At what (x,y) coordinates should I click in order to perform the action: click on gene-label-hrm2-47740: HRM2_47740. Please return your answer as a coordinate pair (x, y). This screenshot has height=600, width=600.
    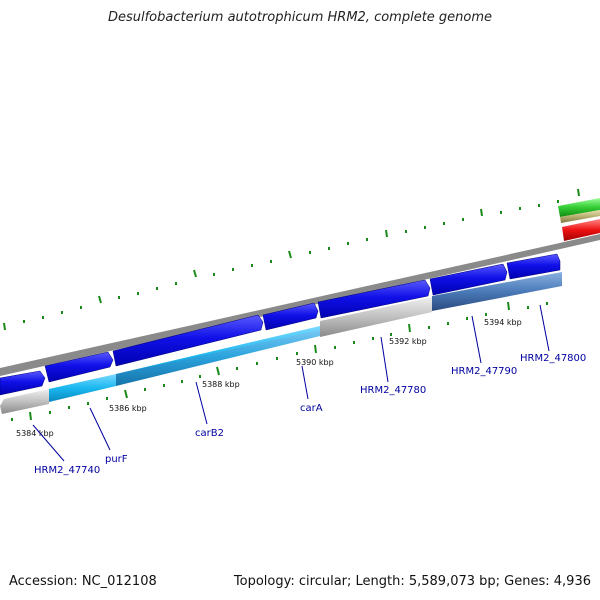
    Looking at the image, I should click on (67, 470).